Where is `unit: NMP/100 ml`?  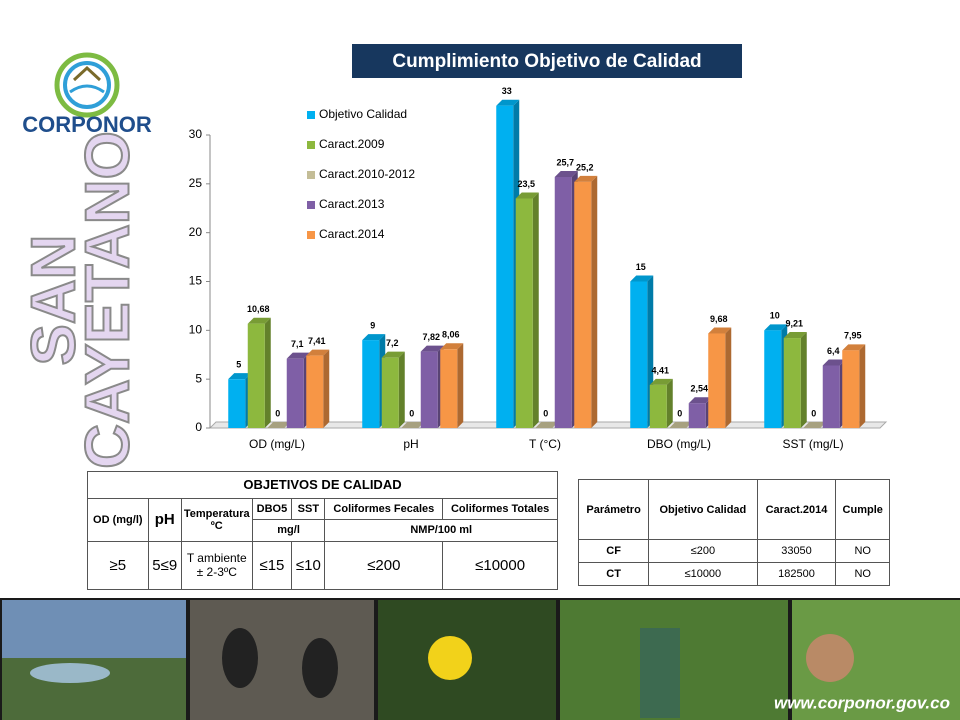 unit: NMP/100 ml is located at coordinates (441, 530).